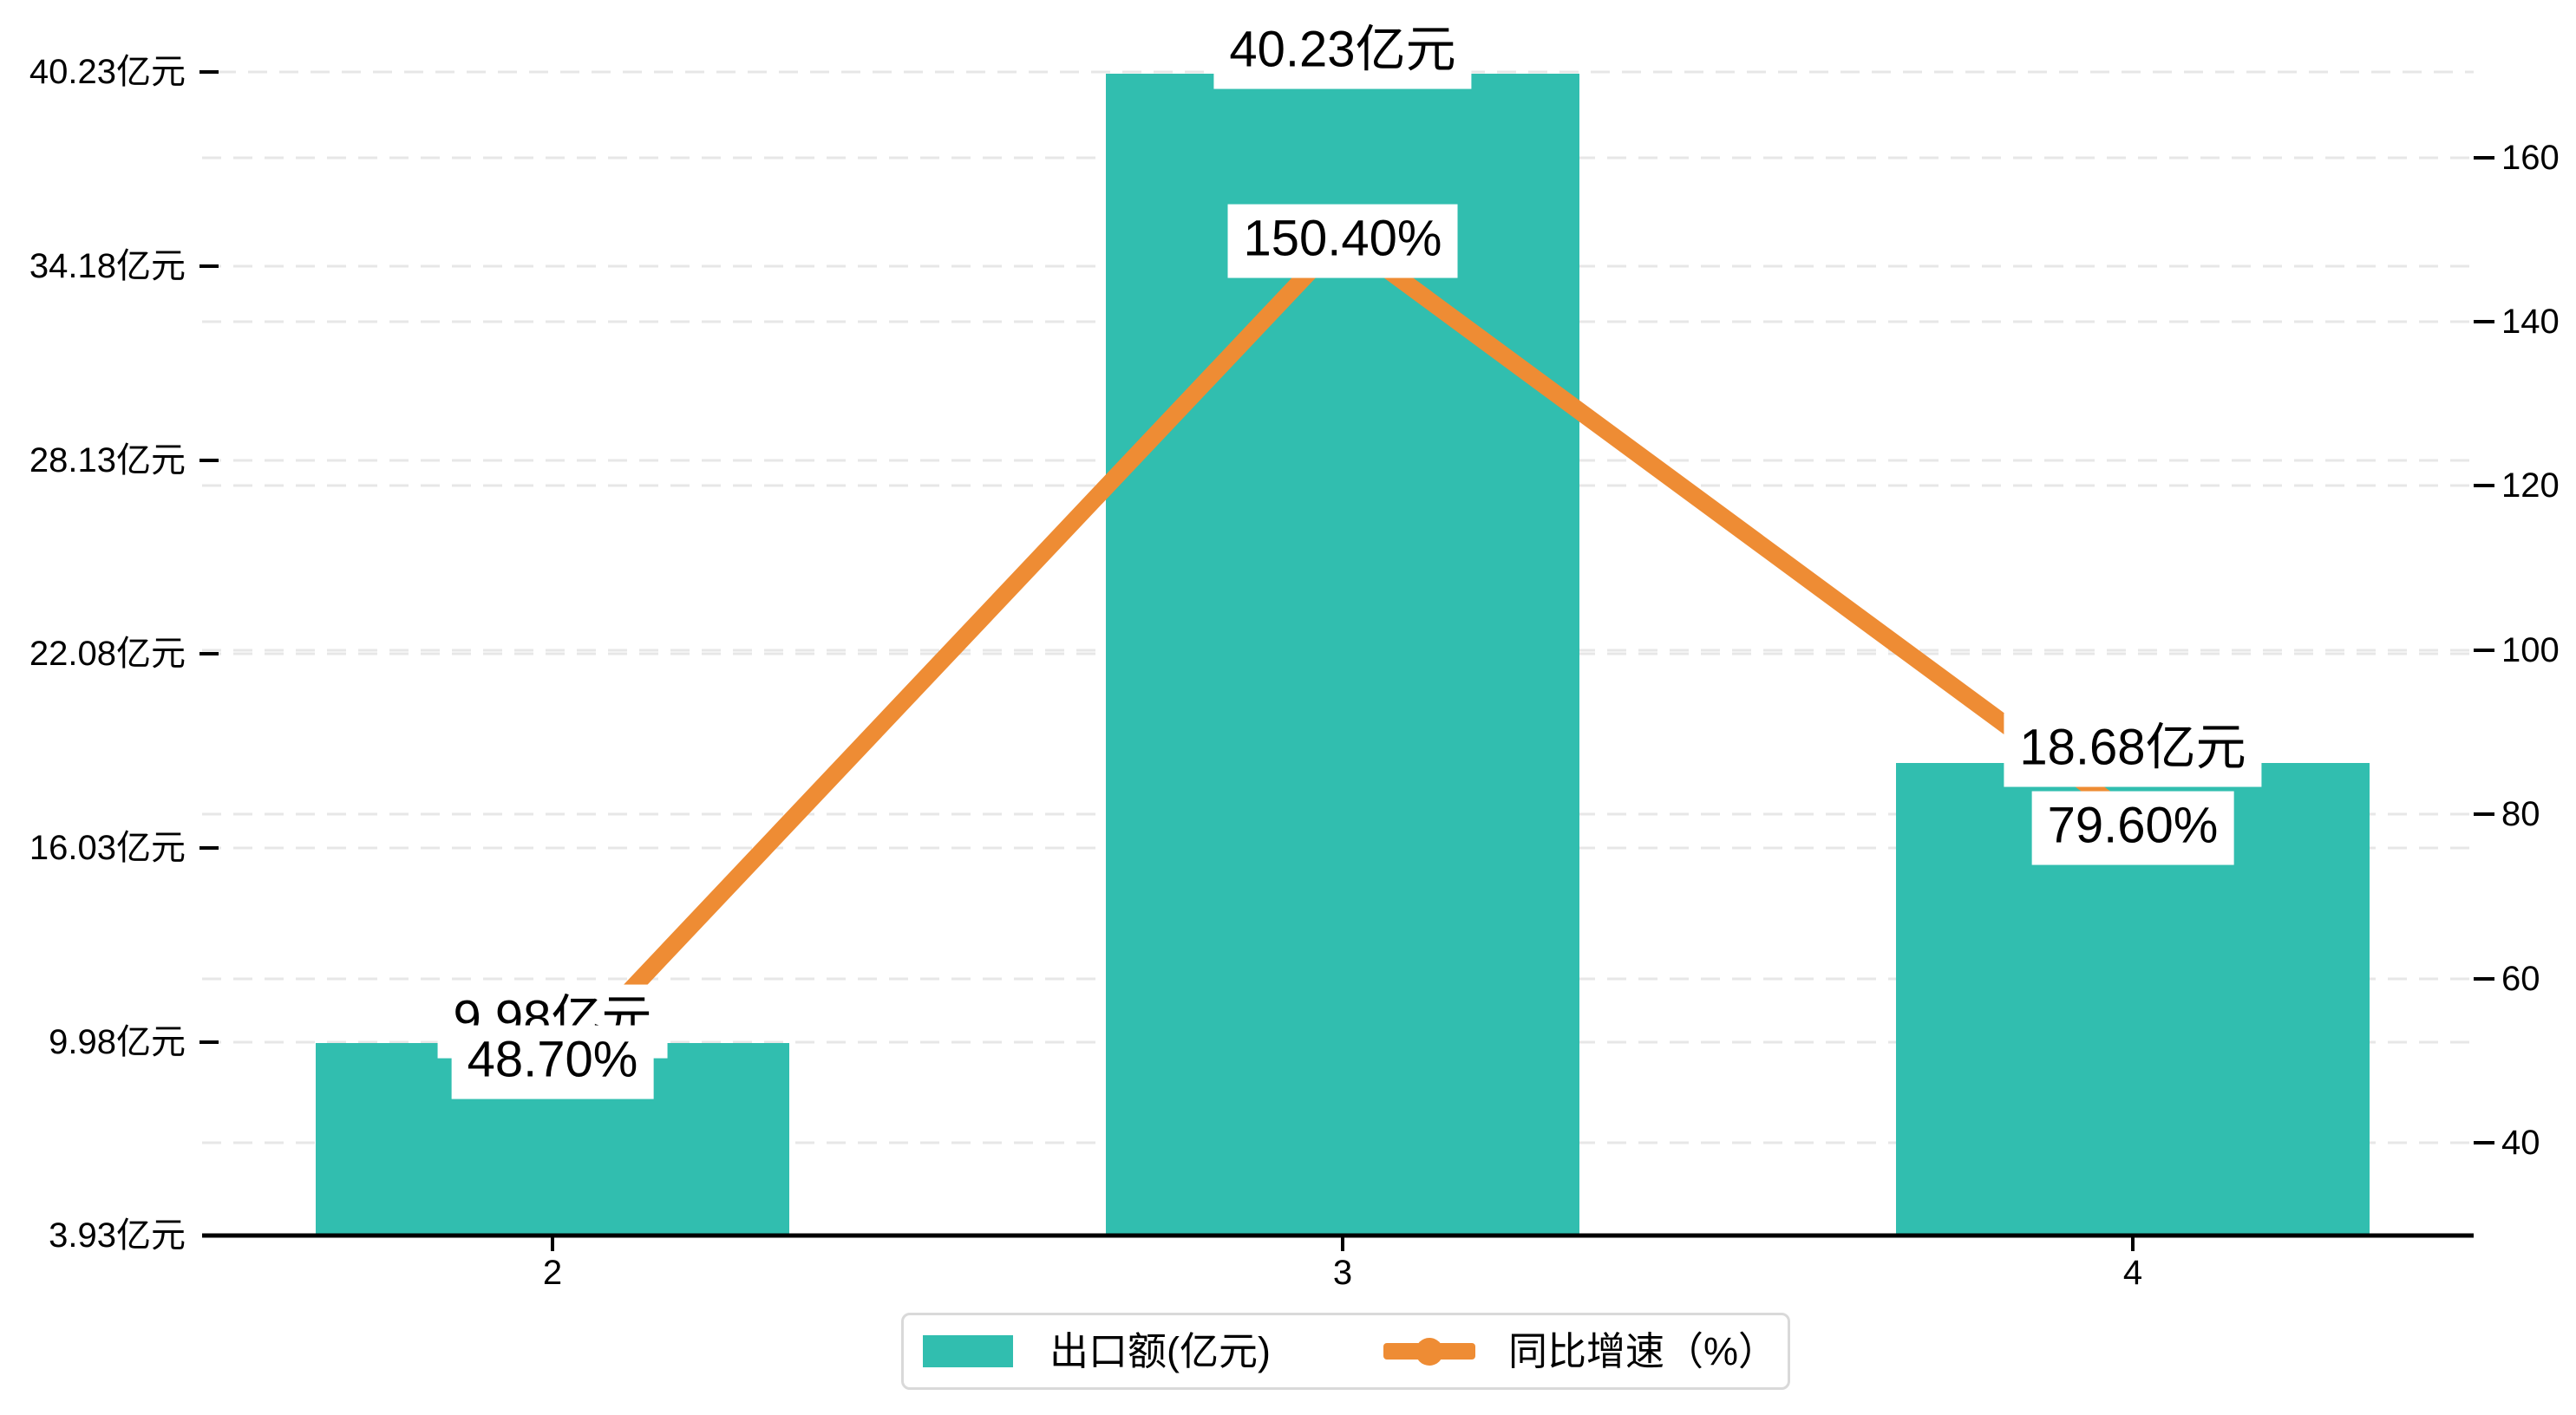  I want to click on x-axis-tick-label: 4, so click(2132, 1273).